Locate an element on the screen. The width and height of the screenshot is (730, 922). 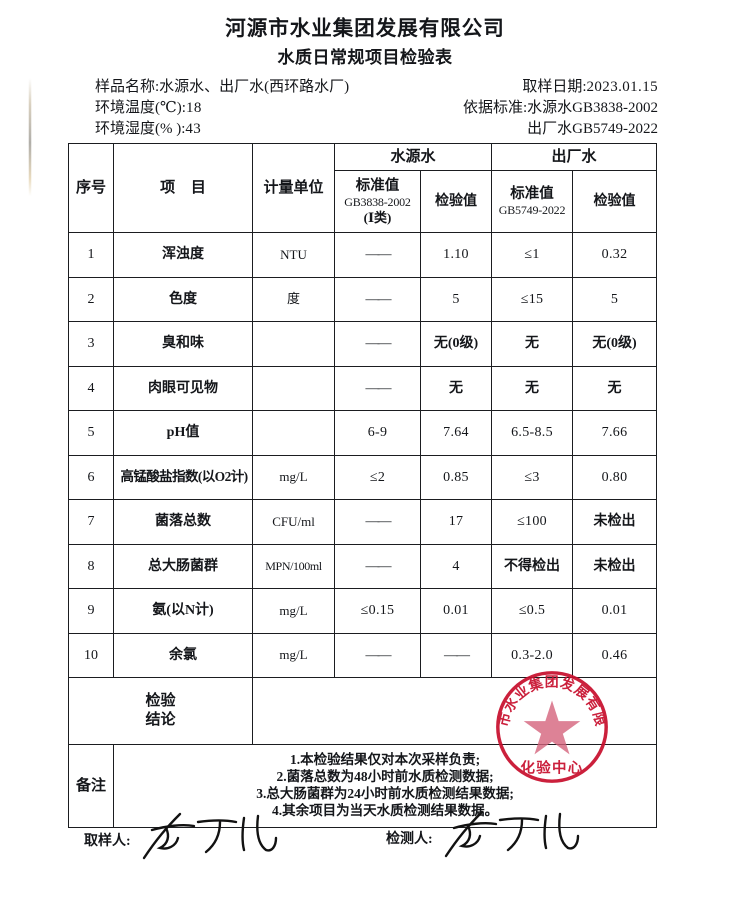
sampling-date-label: 取样日期: is located at coordinates (554, 86).